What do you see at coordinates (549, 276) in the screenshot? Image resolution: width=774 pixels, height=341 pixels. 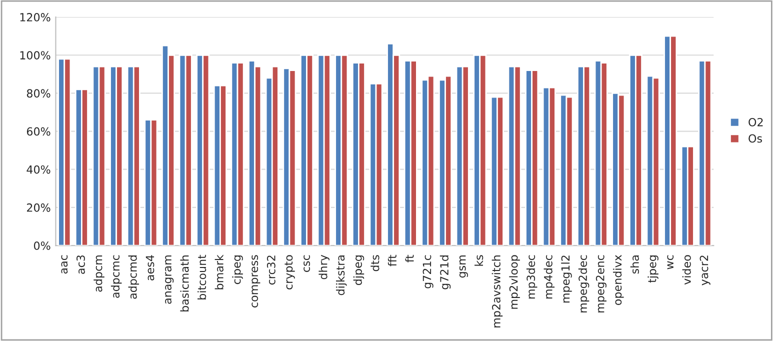 I see `x-tick-label: mp4dec` at bounding box center [549, 276].